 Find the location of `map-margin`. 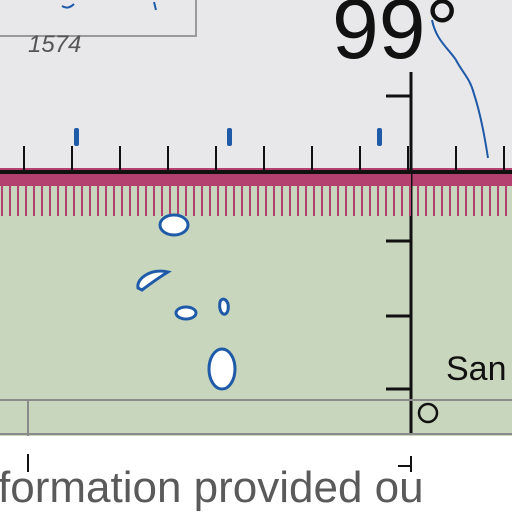

map-margin is located at coordinates (256, 474).